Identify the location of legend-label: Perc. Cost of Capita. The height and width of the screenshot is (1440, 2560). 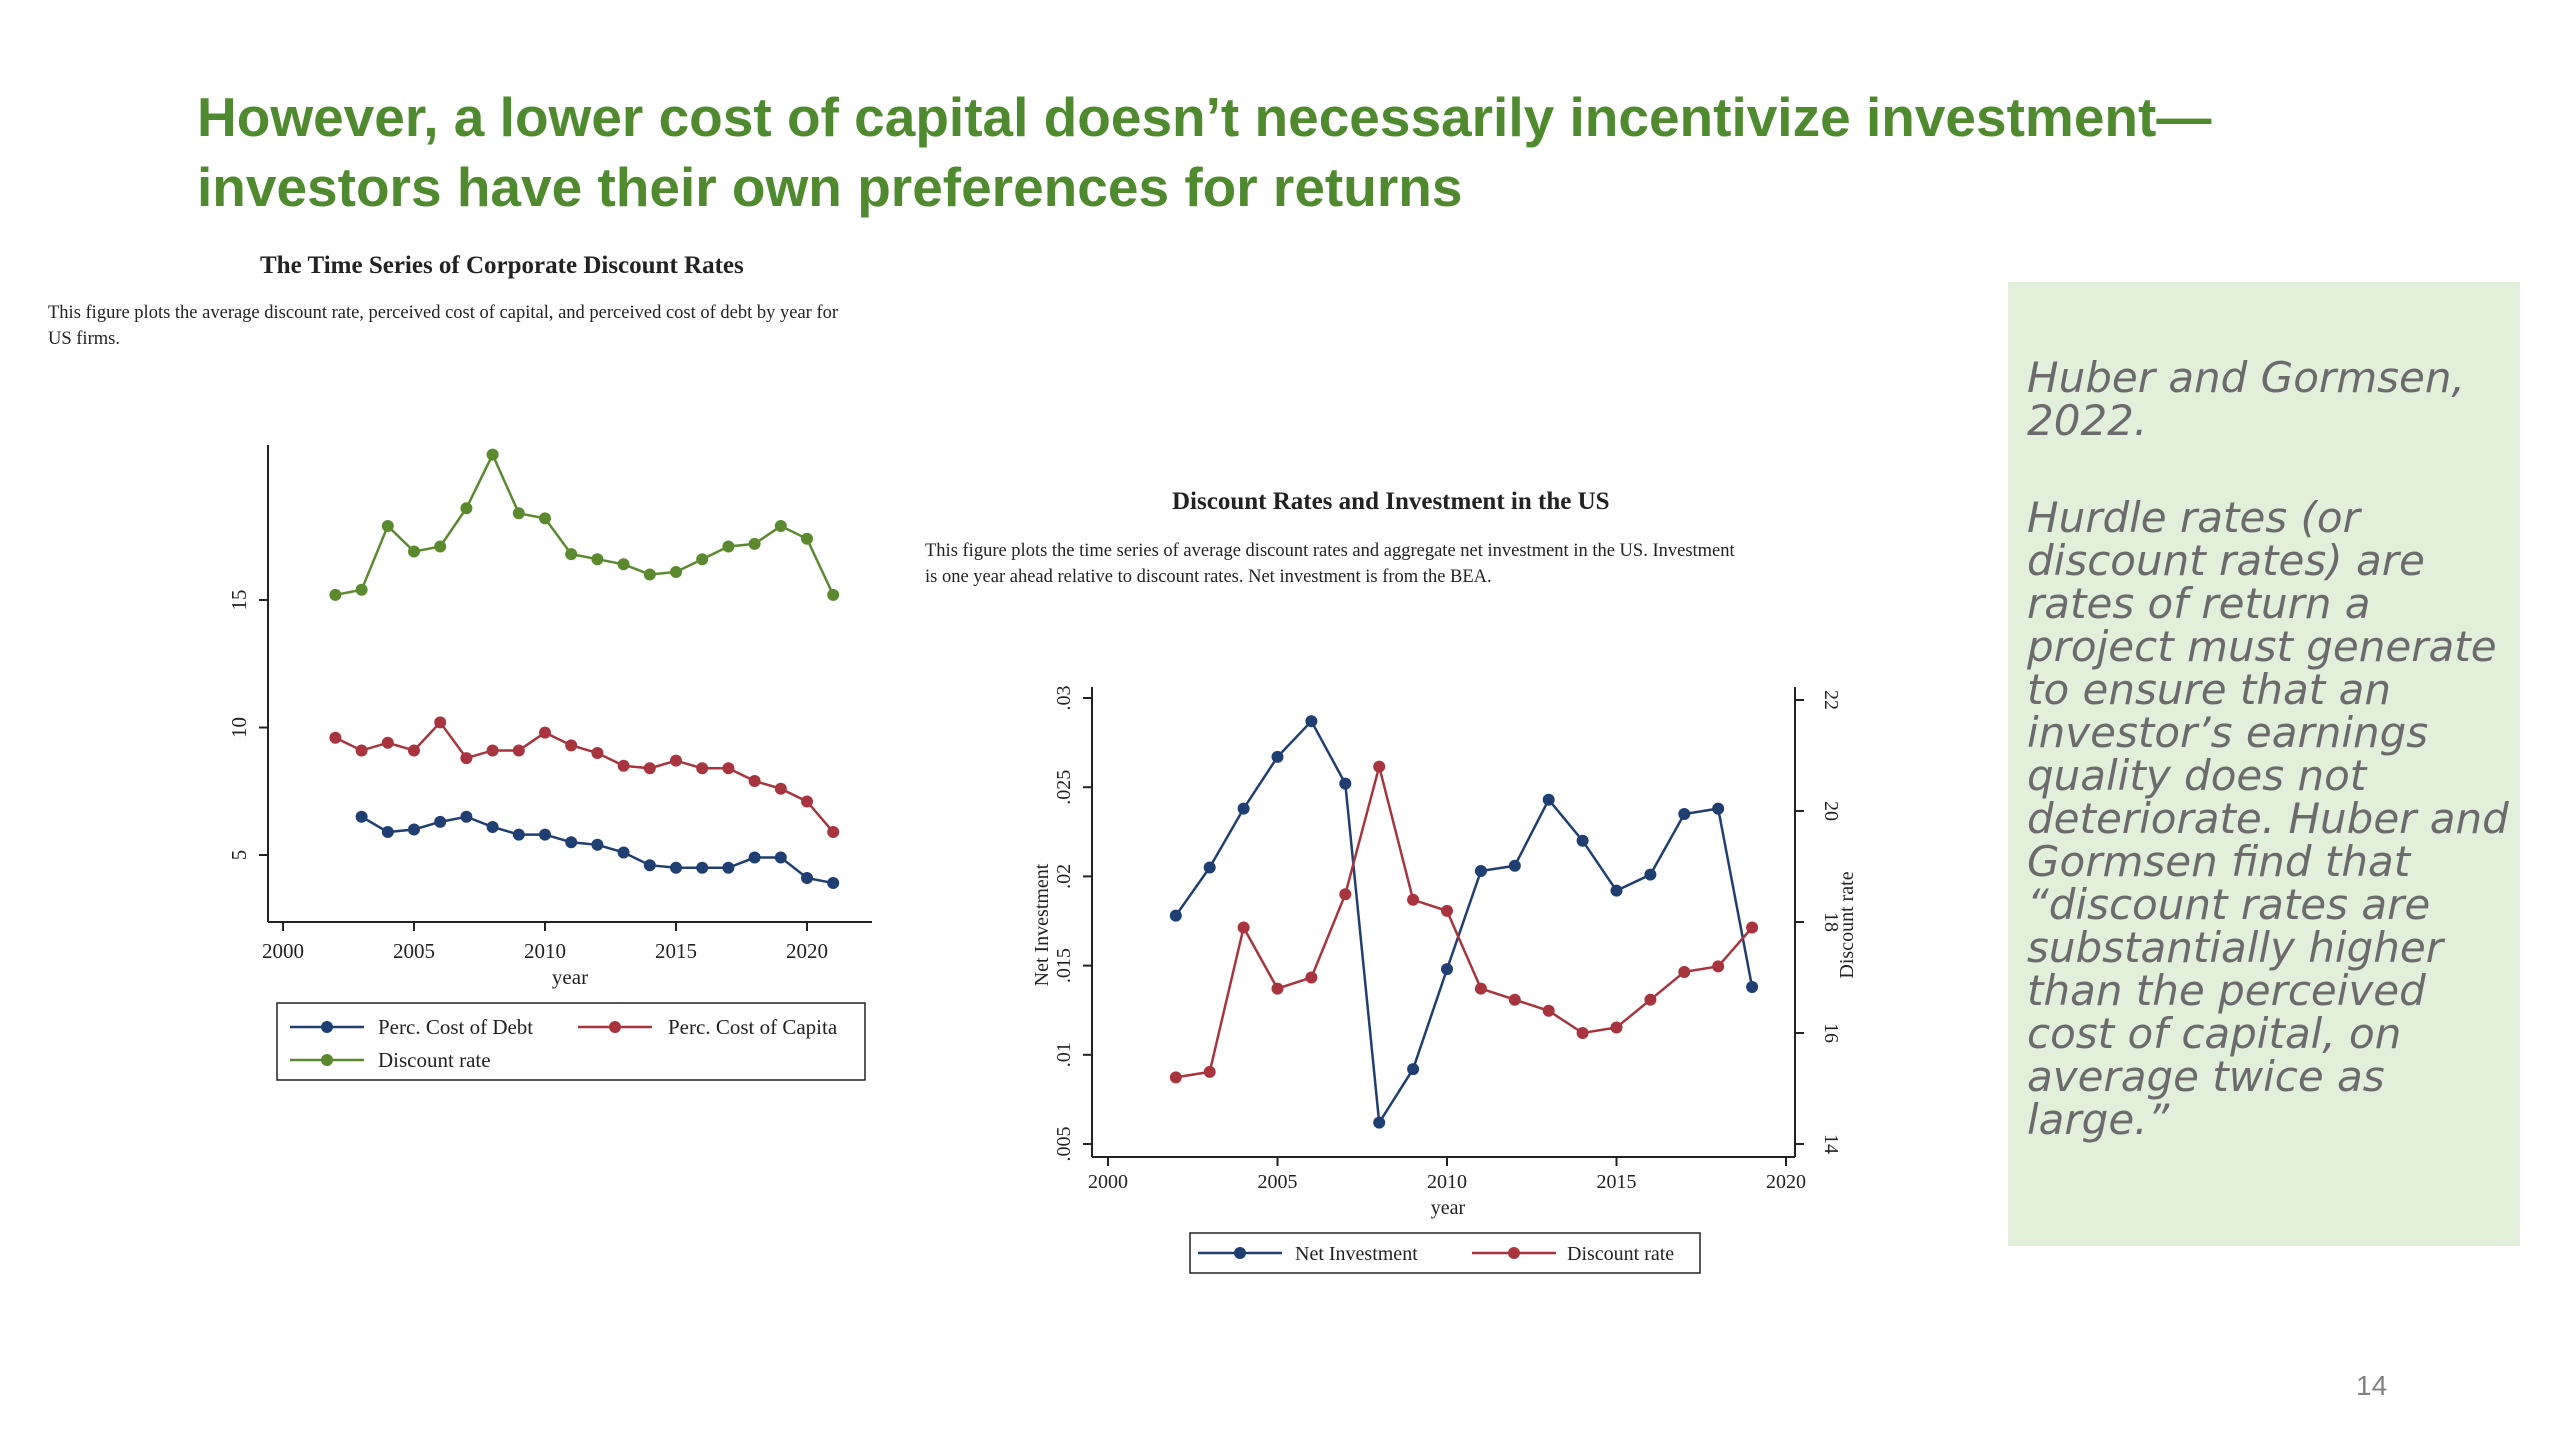
(753, 1027).